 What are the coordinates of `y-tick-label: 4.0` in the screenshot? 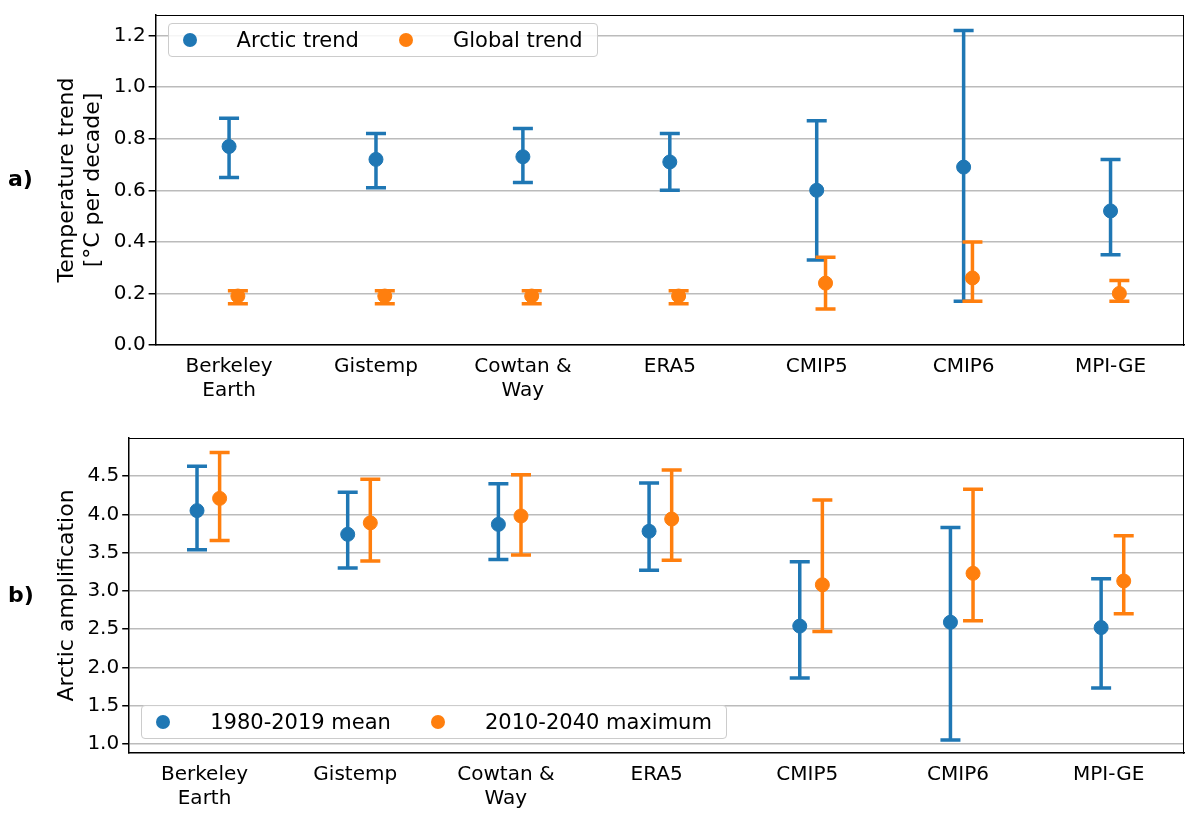 It's located at (103, 512).